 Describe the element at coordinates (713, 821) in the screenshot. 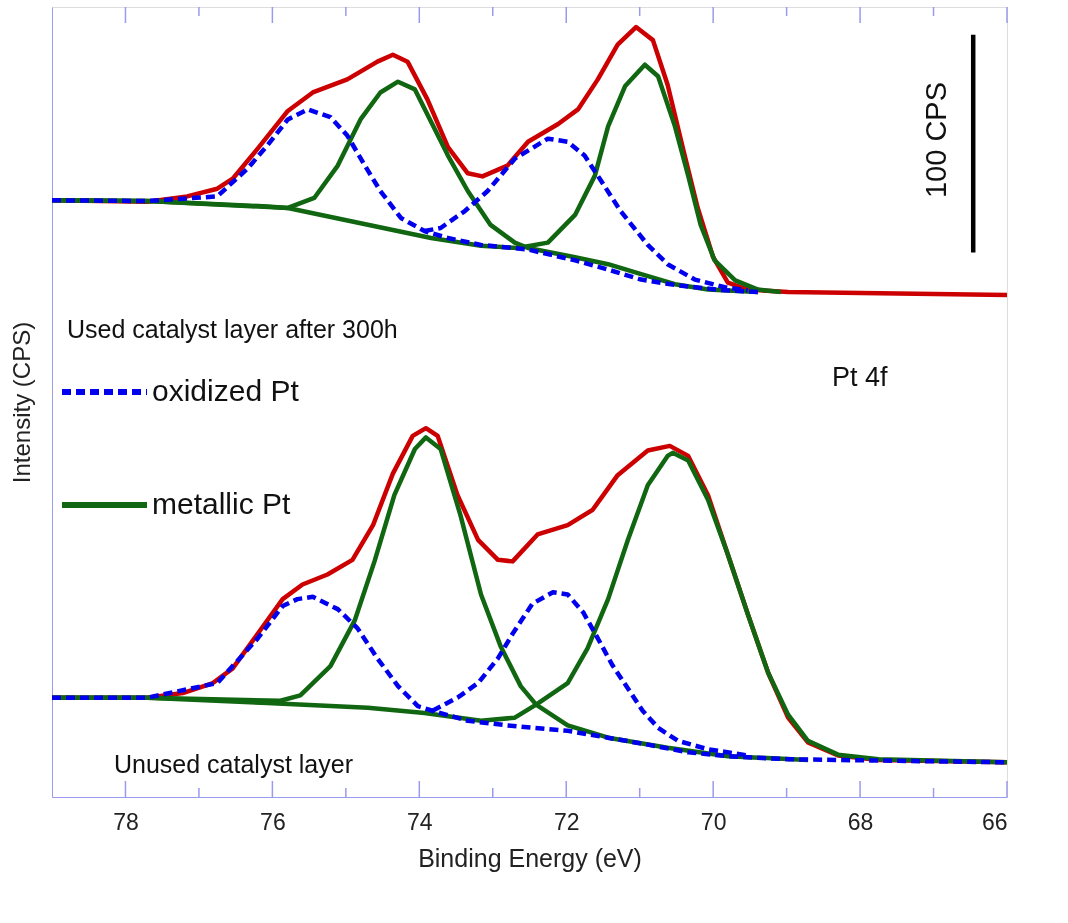

I see `x-tick-label: 70` at that location.